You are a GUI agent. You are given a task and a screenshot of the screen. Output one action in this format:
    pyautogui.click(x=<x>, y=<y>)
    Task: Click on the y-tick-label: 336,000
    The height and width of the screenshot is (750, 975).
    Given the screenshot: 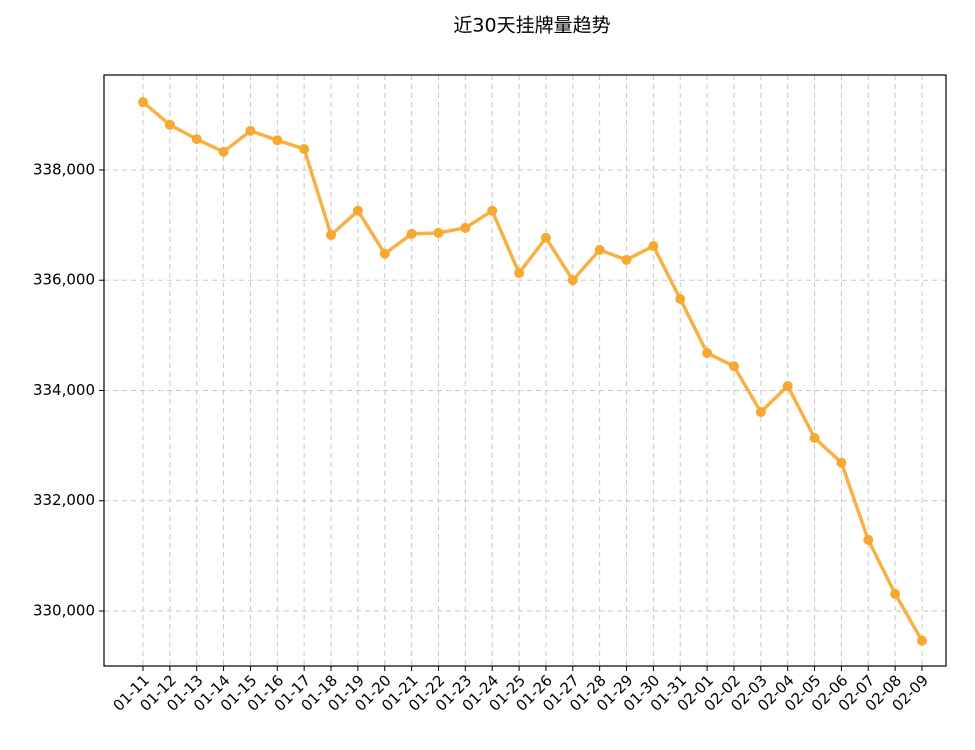 What is the action you would take?
    pyautogui.click(x=64, y=280)
    